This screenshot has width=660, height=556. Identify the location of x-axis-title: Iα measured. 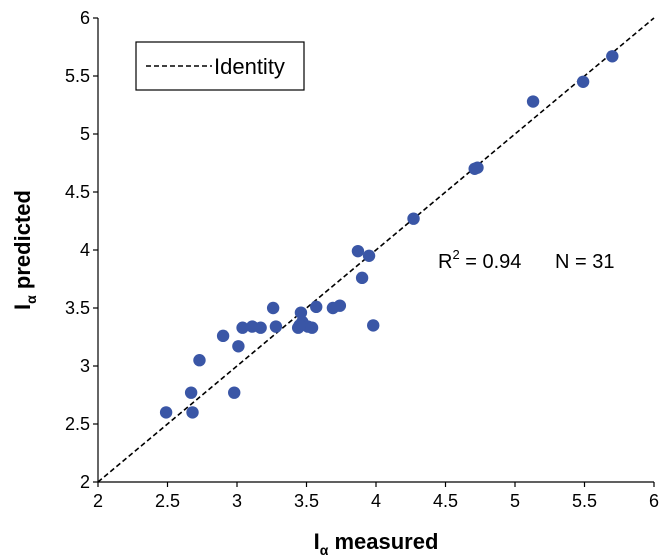
(376, 542).